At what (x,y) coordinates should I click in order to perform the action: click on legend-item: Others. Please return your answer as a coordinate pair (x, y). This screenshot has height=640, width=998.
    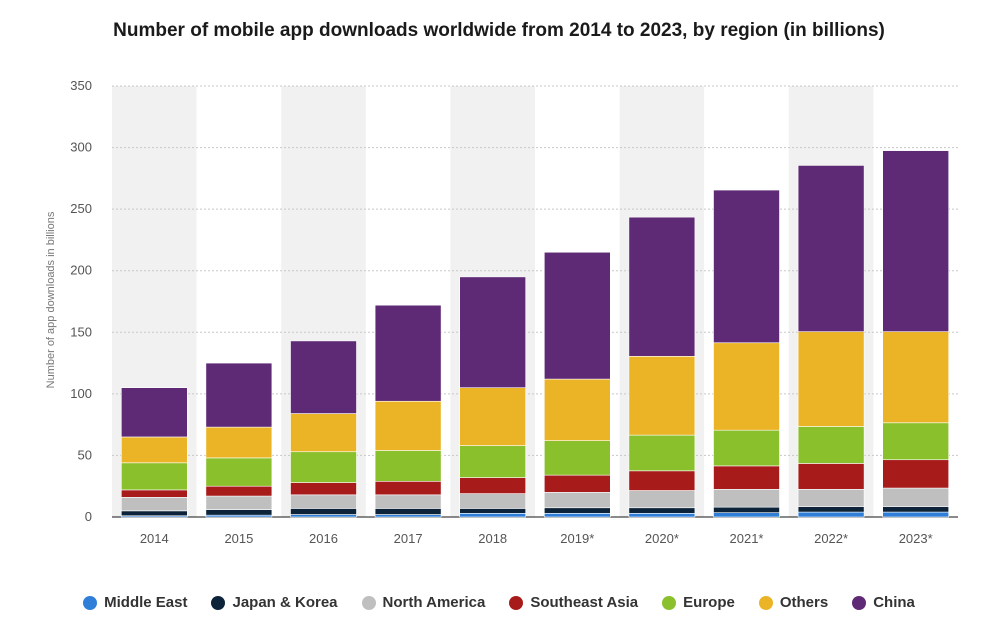
    Looking at the image, I should click on (793, 602).